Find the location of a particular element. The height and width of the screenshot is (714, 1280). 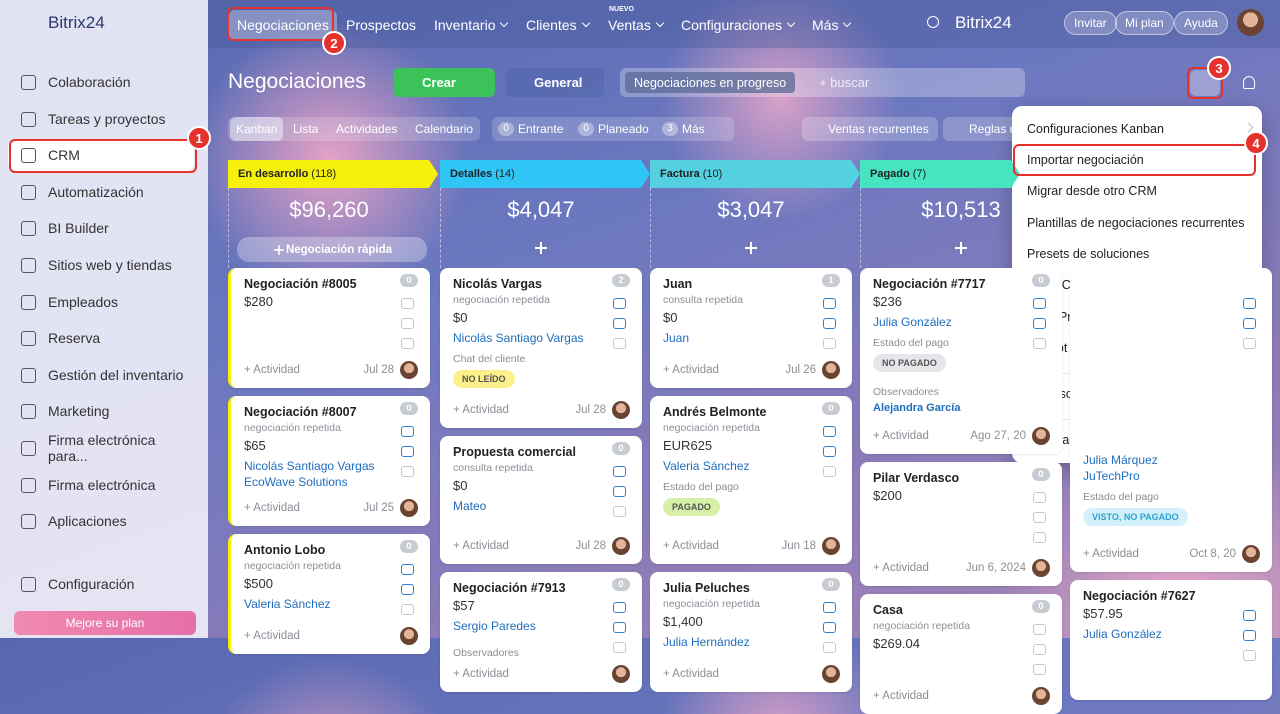

menu-item: Configuraciones Kanban is located at coordinates (1095, 129).